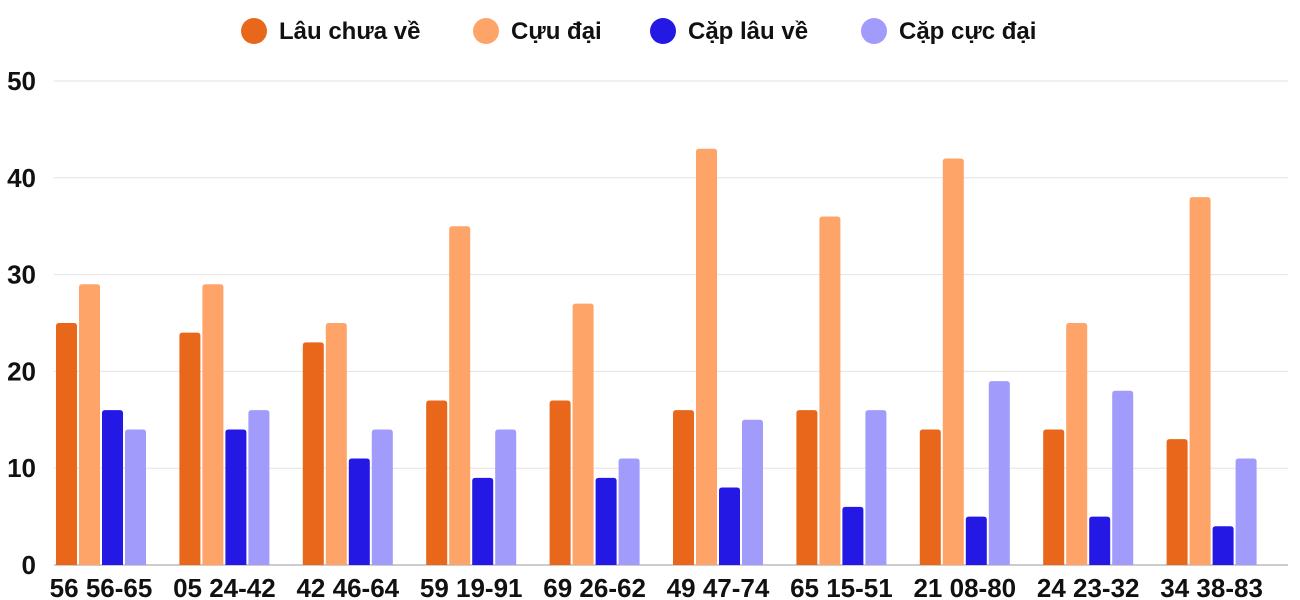 This screenshot has height=600, width=1300. Describe the element at coordinates (748, 31) in the screenshot. I see `legend-label: Cặp lâu về` at that location.